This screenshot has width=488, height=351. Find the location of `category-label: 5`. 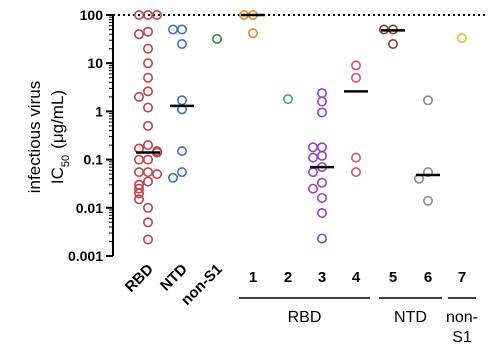

category-label: 5 is located at coordinates (393, 277).